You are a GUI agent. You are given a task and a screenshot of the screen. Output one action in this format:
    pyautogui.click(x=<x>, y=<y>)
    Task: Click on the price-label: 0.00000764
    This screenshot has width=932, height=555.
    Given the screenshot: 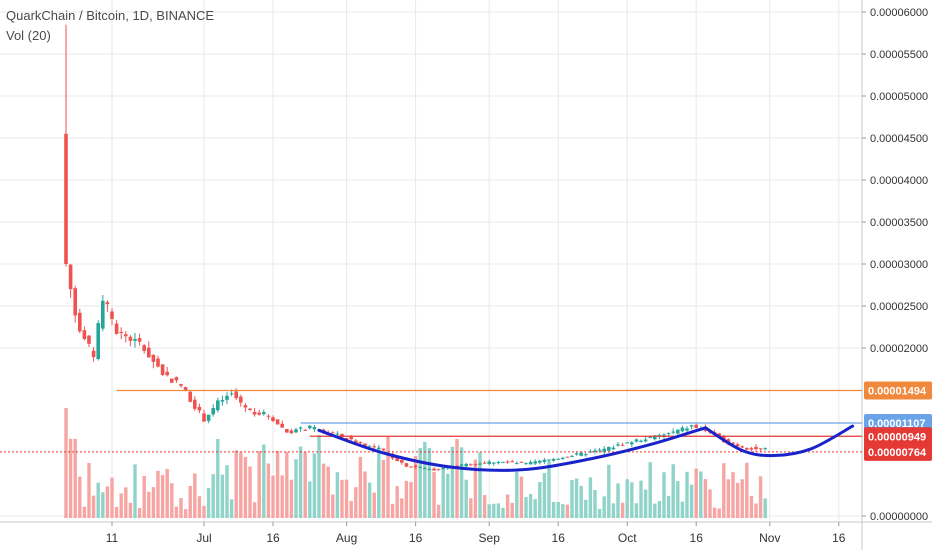 What is the action you would take?
    pyautogui.click(x=897, y=453)
    